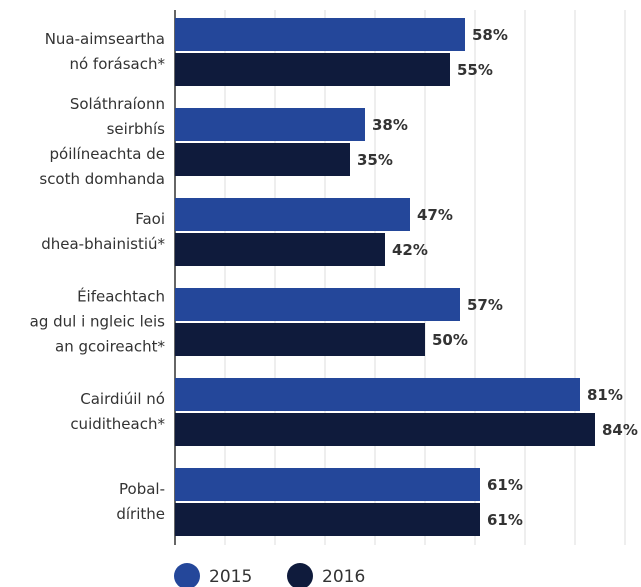 The height and width of the screenshot is (587, 641). What do you see at coordinates (230, 577) in the screenshot?
I see `legend-label: 2015` at bounding box center [230, 577].